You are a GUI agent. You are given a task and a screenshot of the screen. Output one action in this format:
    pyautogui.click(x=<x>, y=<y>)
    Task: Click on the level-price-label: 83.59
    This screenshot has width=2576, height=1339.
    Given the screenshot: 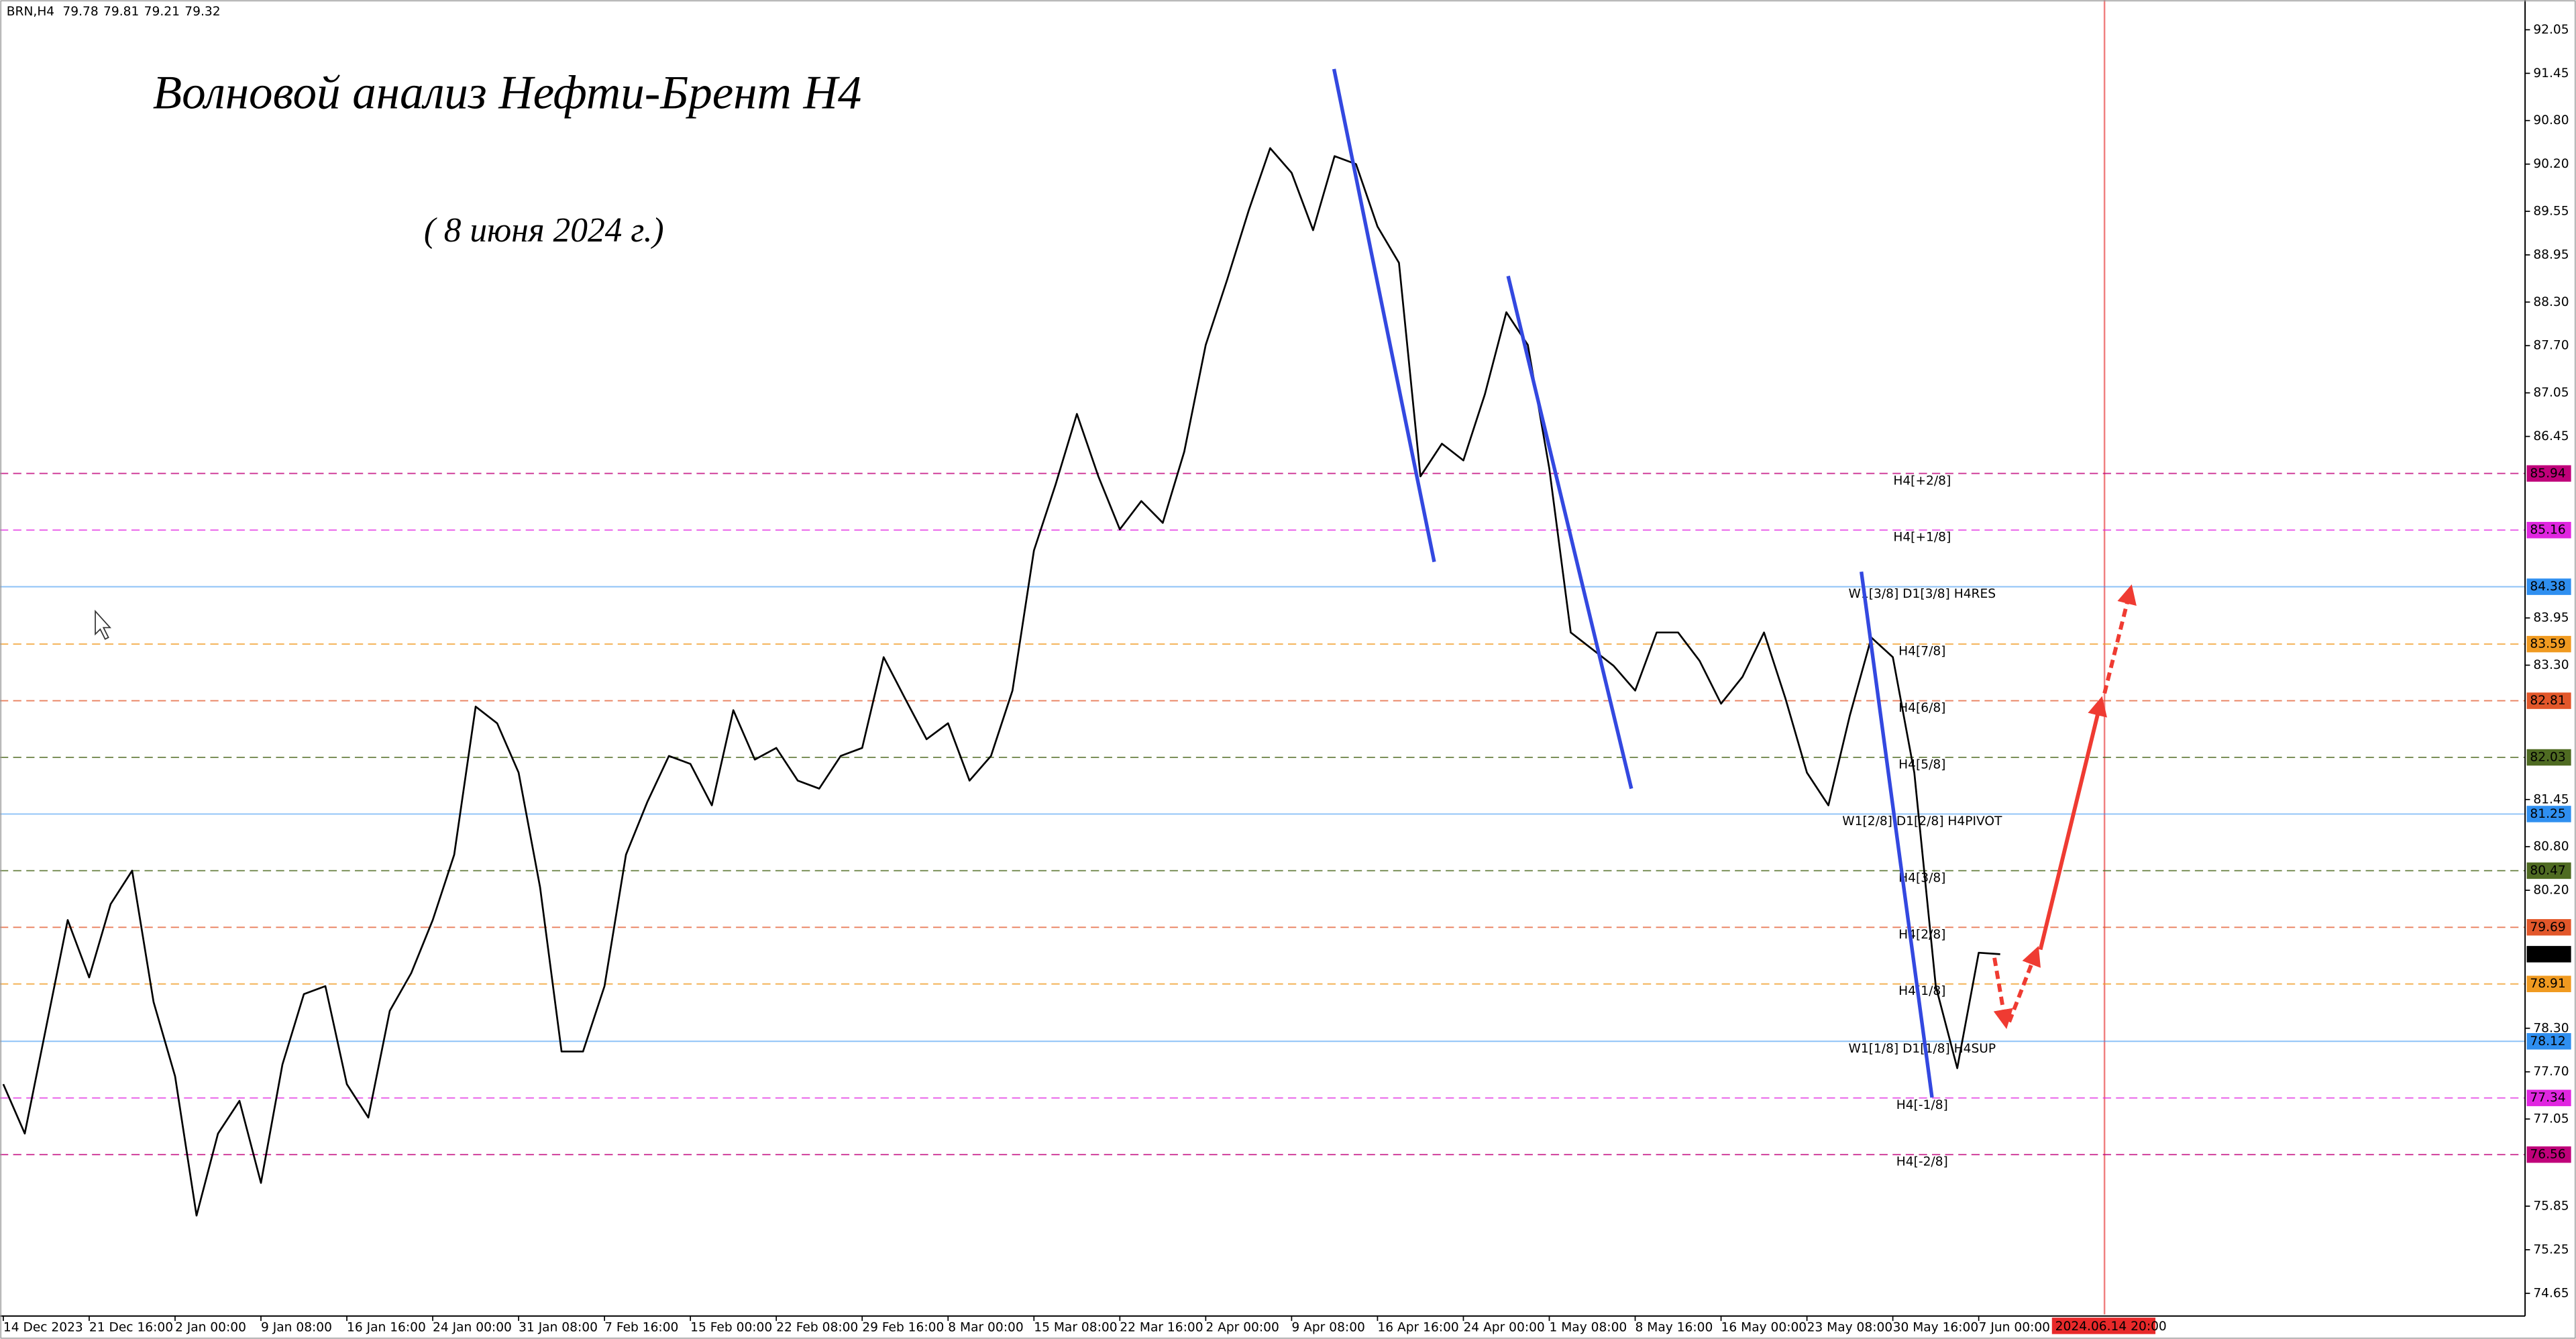 What is the action you would take?
    pyautogui.click(x=2547, y=644)
    